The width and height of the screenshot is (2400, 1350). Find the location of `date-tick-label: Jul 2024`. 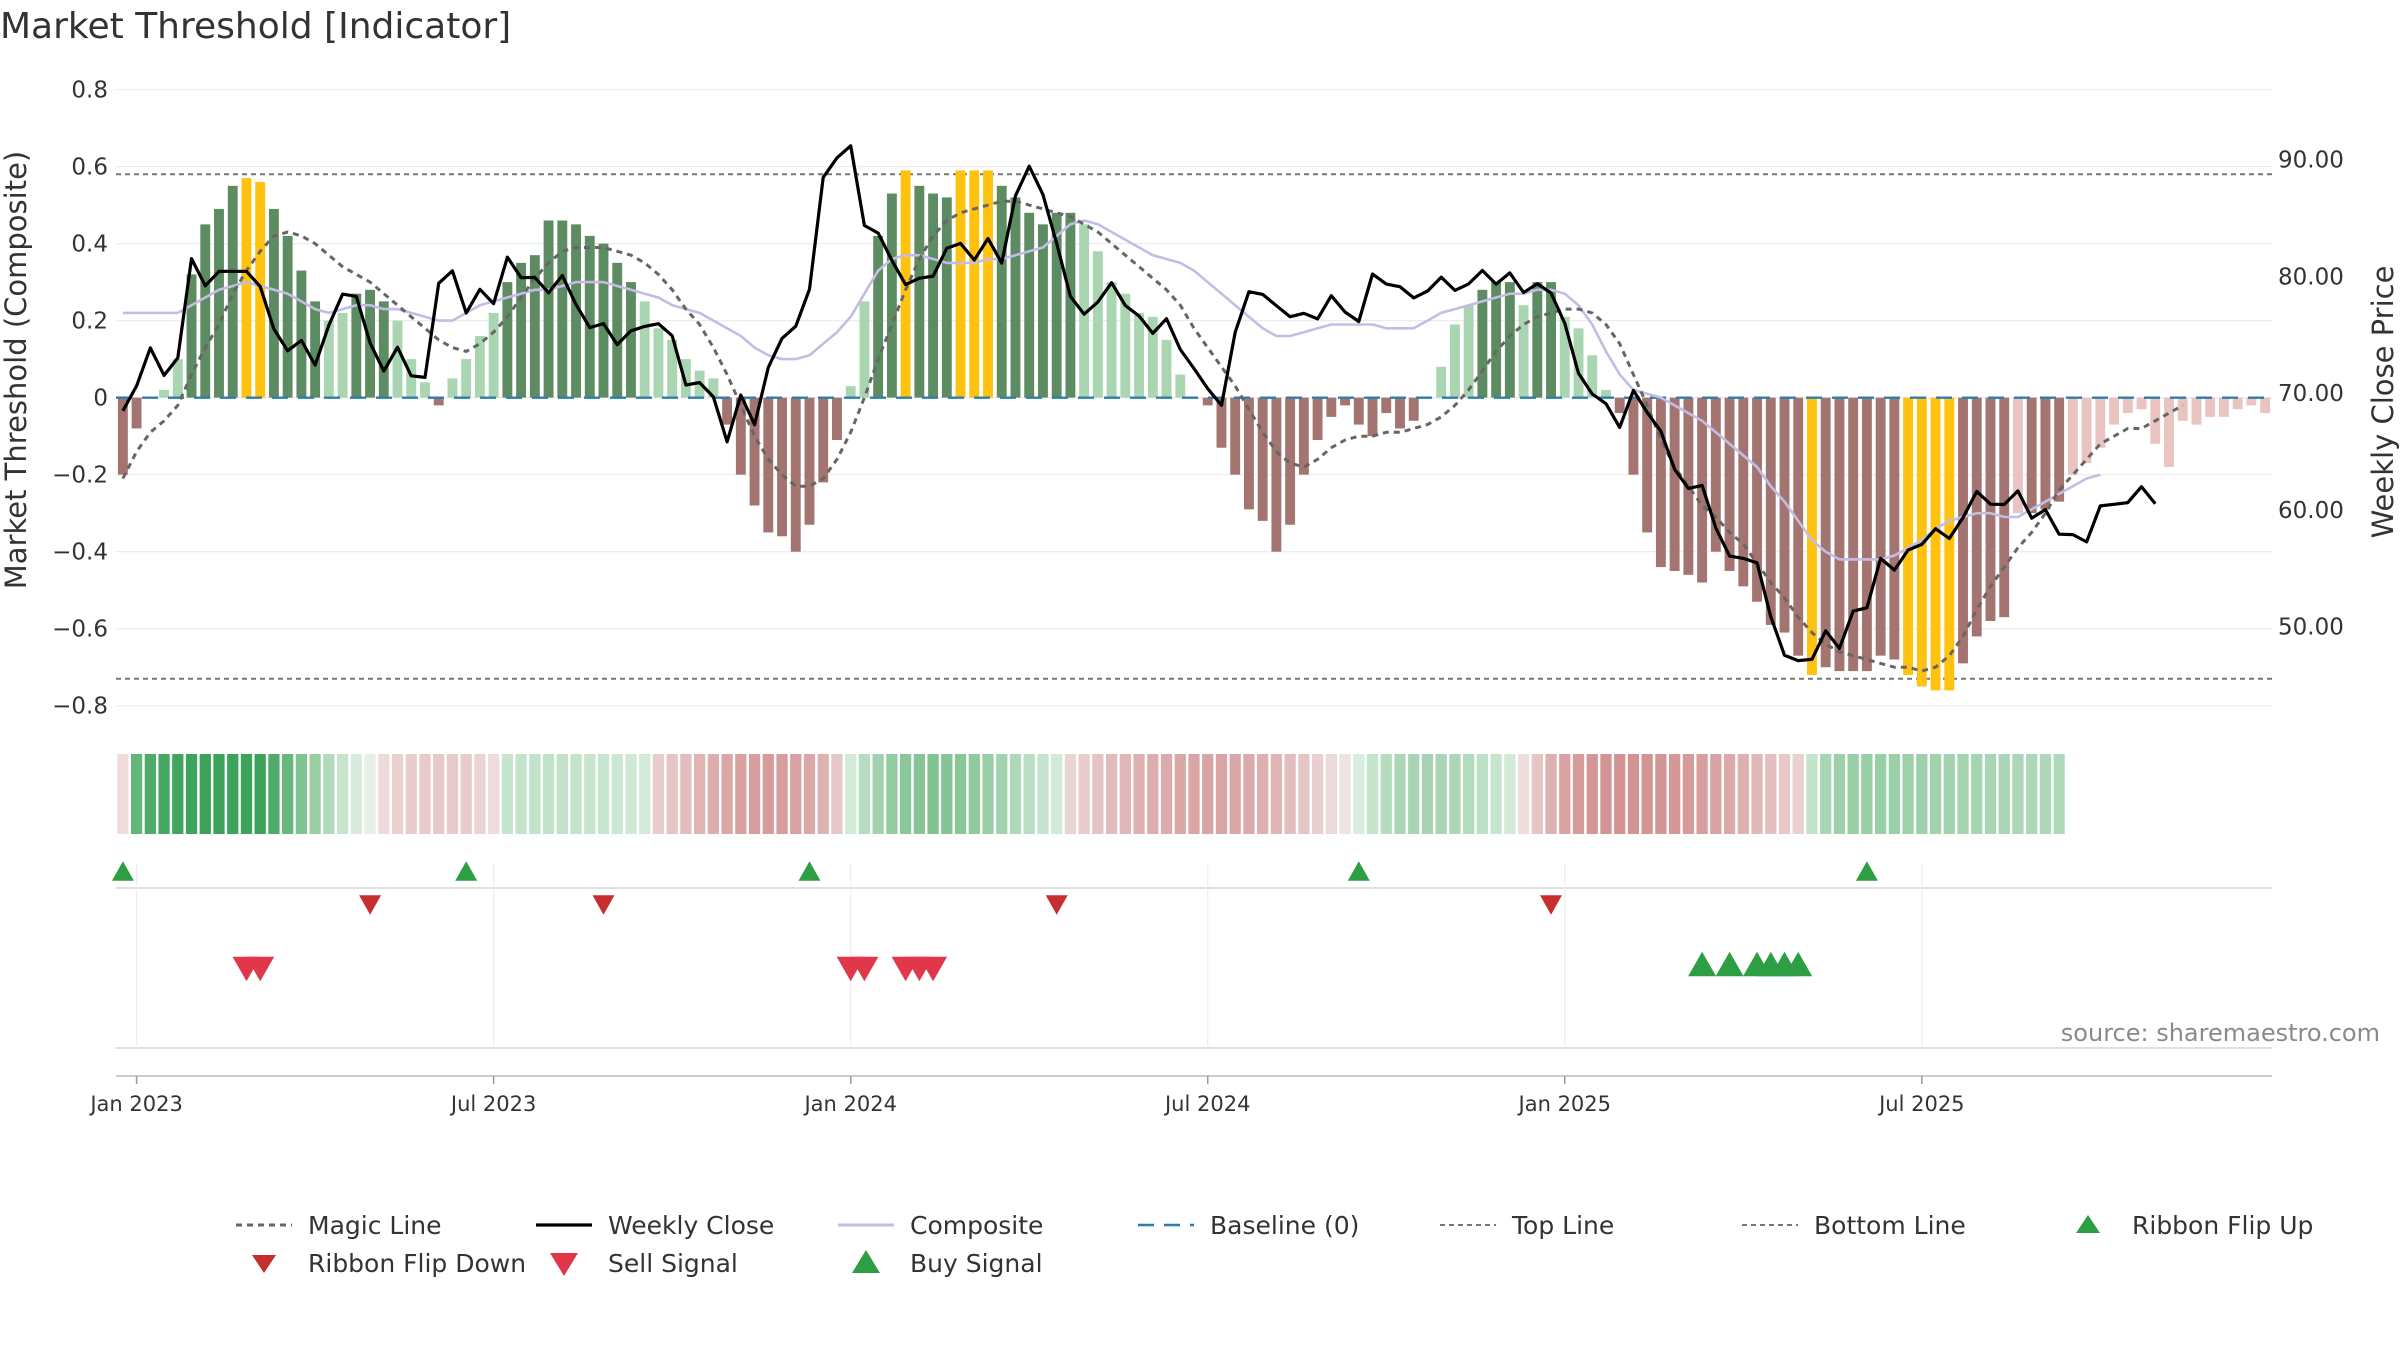

date-tick-label: Jul 2024 is located at coordinates (1206, 1104).